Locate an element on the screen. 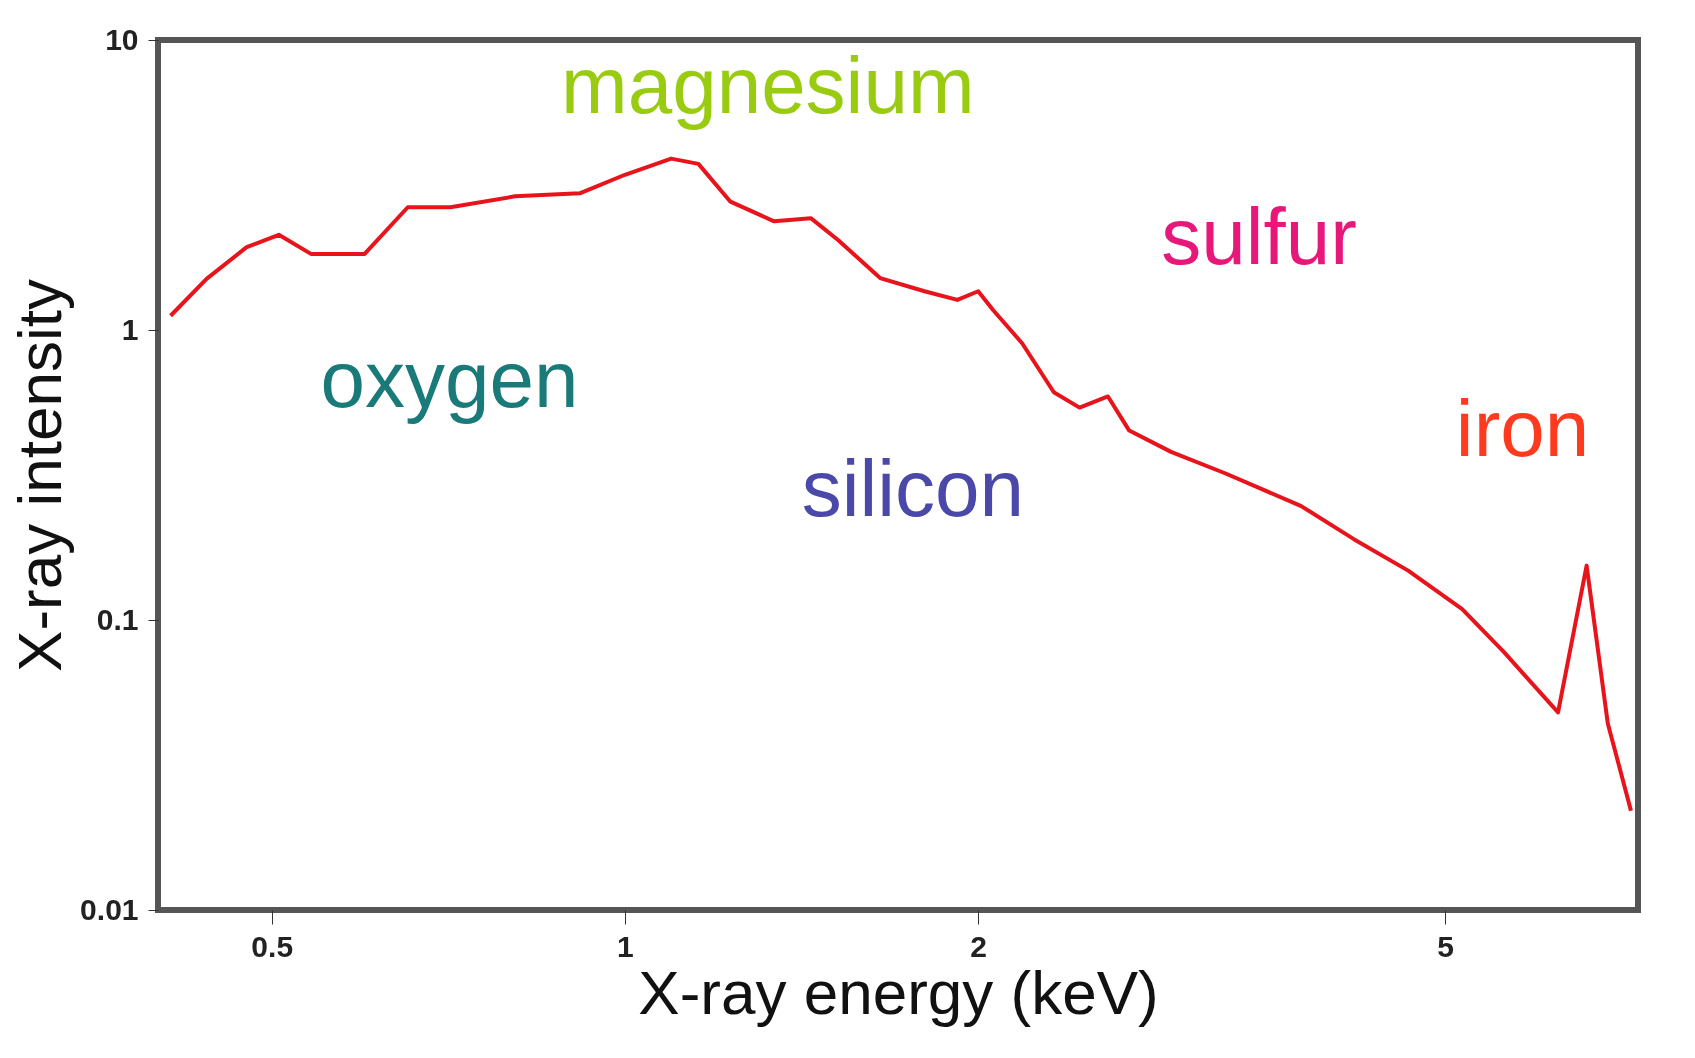 Image resolution: width=1695 pixels, height=1058 pixels. annotation: iron is located at coordinates (1522, 428).